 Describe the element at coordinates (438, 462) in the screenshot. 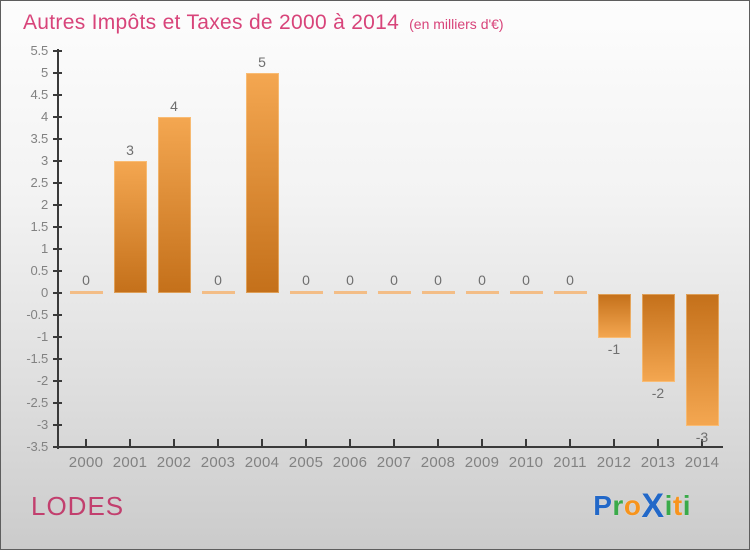

I see `x-axis-tick-label: 2008` at that location.